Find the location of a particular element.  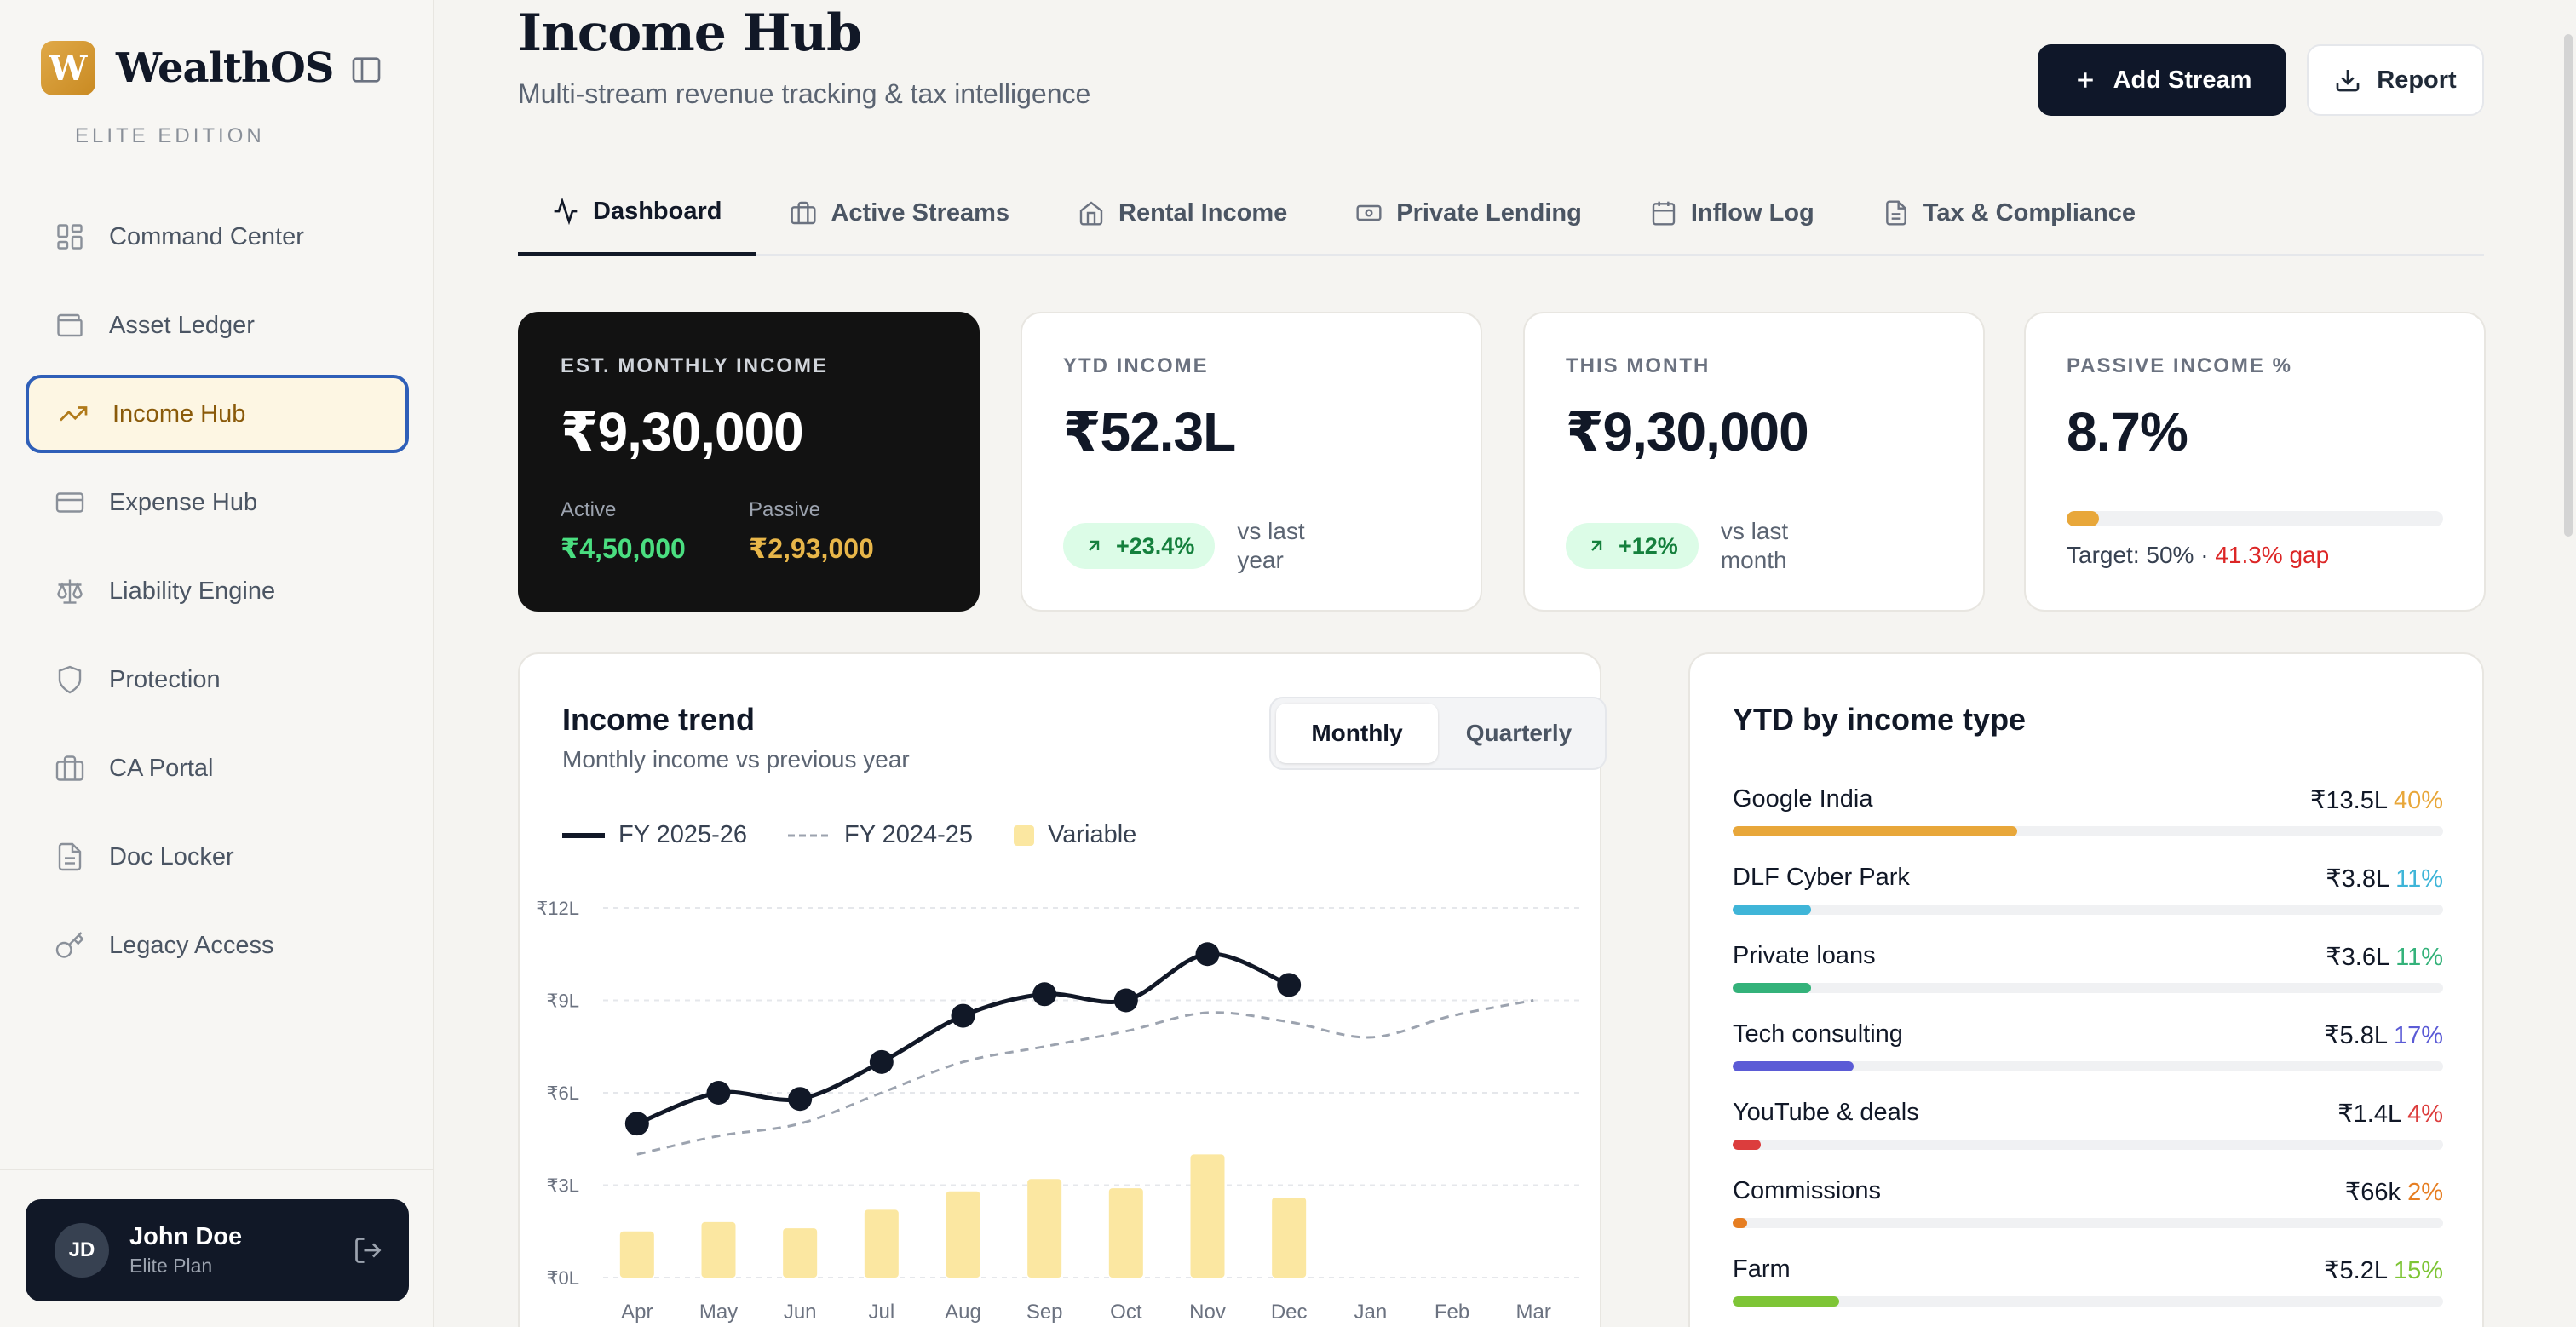

report-button: Report is located at coordinates (2395, 80).